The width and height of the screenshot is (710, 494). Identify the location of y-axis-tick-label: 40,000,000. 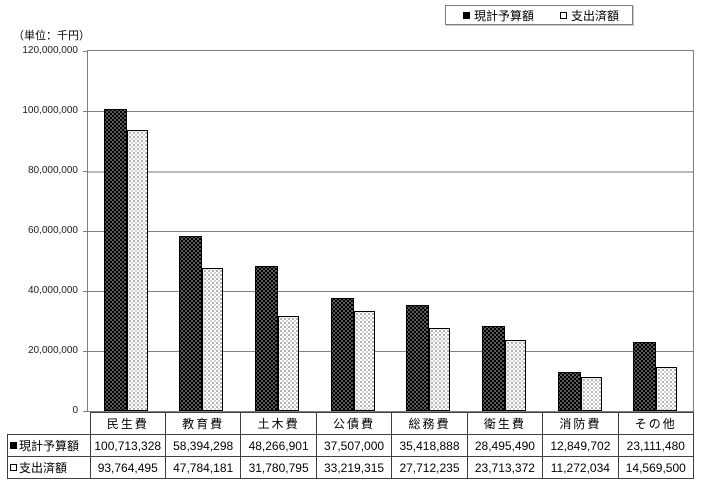
(52, 290).